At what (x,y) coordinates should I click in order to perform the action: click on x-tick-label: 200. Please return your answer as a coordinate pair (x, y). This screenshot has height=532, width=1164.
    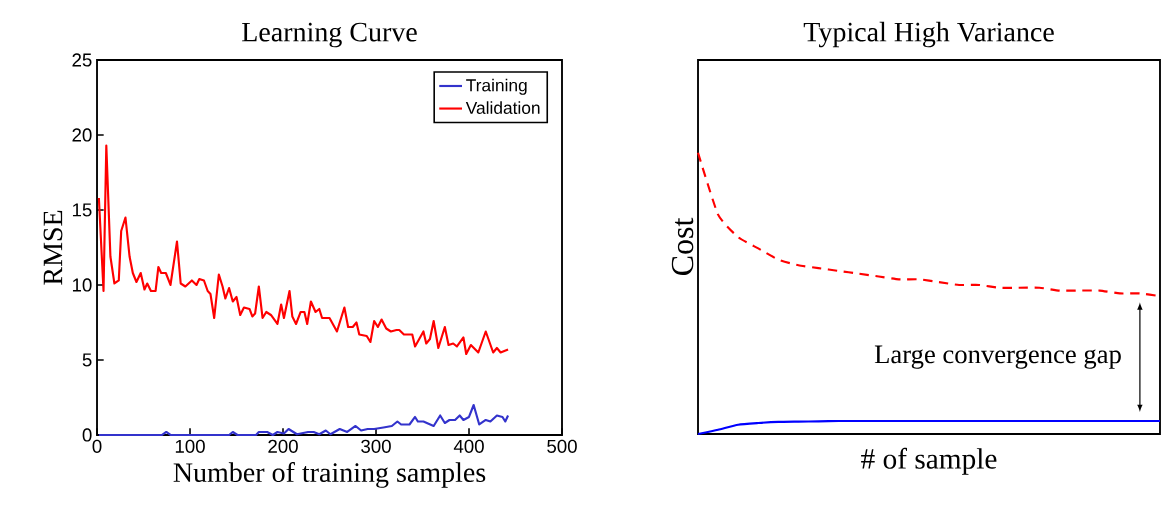
    Looking at the image, I should click on (283, 446).